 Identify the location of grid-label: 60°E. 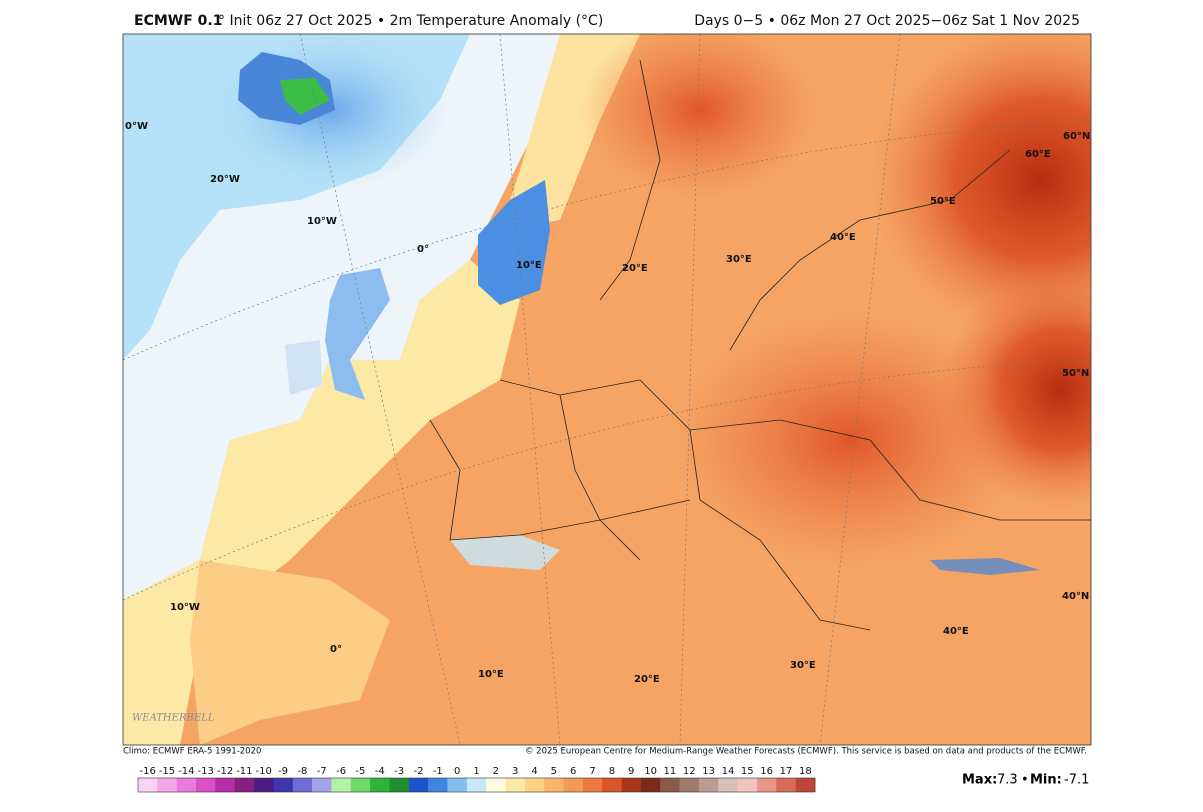
(1038, 154).